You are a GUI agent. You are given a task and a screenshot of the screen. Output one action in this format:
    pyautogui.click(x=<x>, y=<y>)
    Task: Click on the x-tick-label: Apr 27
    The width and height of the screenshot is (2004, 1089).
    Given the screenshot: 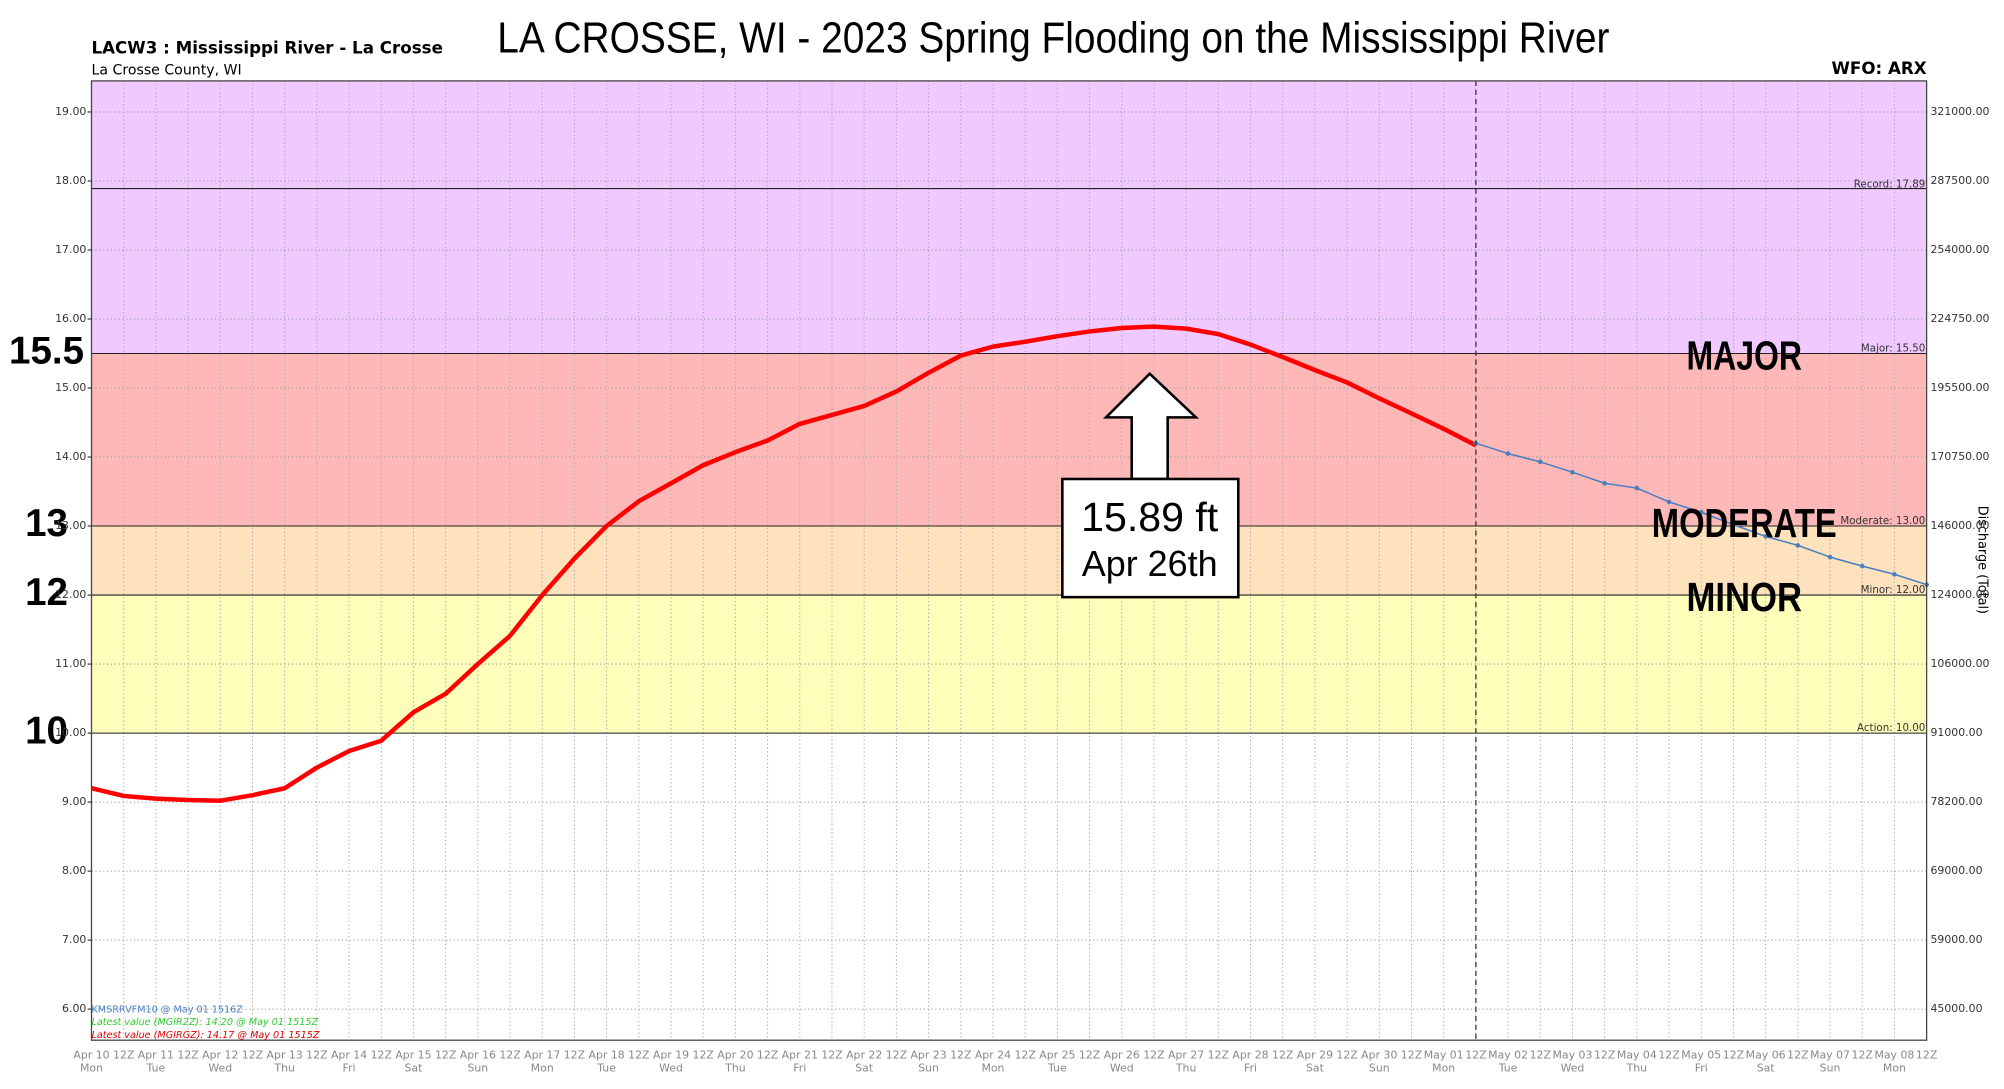 What is the action you would take?
    pyautogui.click(x=1186, y=1055)
    